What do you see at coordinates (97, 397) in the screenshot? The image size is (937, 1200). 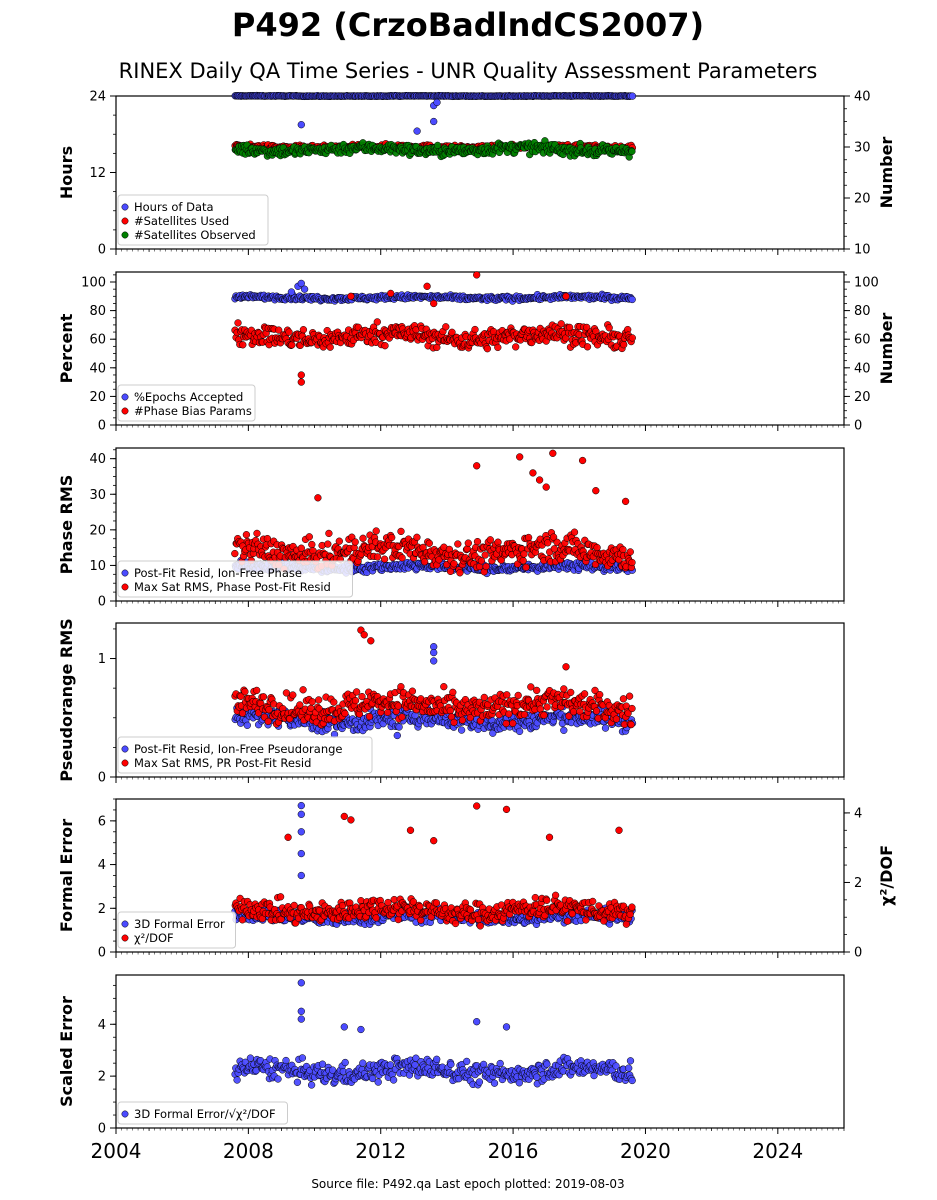 I see `y-tick-label: 20` at bounding box center [97, 397].